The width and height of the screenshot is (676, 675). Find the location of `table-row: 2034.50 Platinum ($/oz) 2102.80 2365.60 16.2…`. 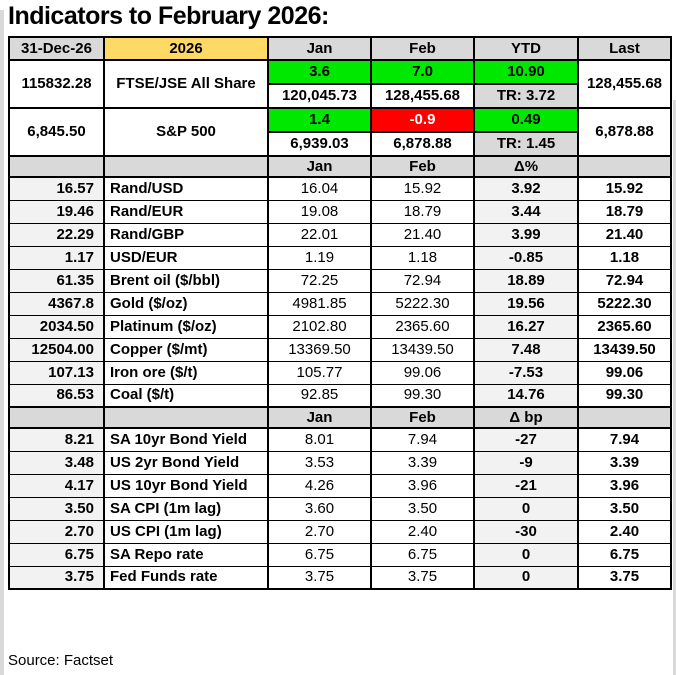

table-row: 2034.50 Platinum ($/oz) 2102.80 2365.60 16.2… is located at coordinates (340, 326).